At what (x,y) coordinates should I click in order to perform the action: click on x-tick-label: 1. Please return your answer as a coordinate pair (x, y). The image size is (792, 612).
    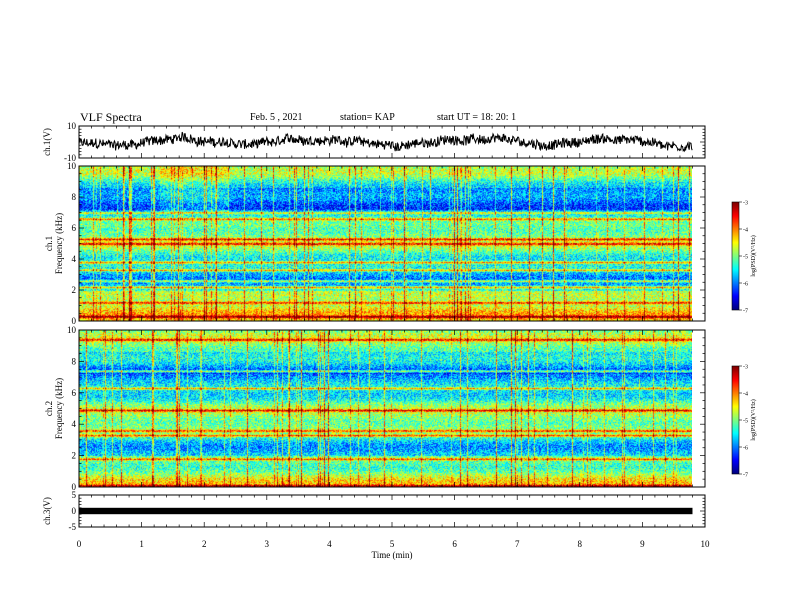
    Looking at the image, I should click on (141, 544).